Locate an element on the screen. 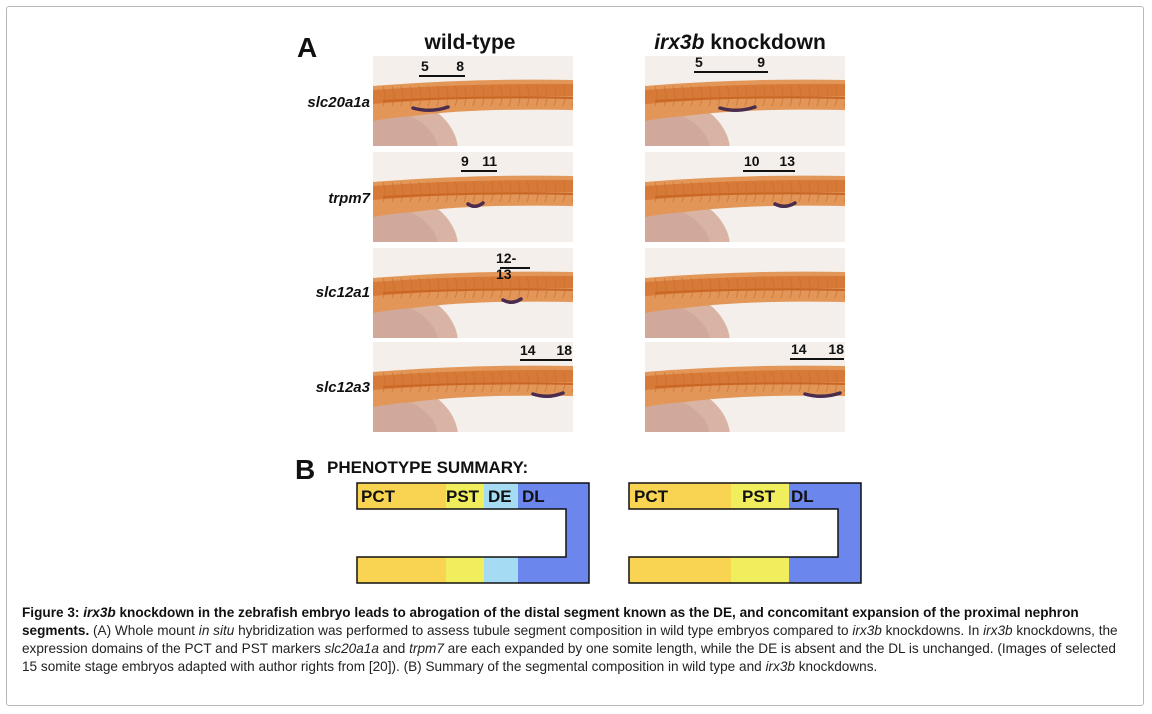 The width and height of the screenshot is (1152, 714). column-title-wildtype: wild-type is located at coordinates (470, 42).